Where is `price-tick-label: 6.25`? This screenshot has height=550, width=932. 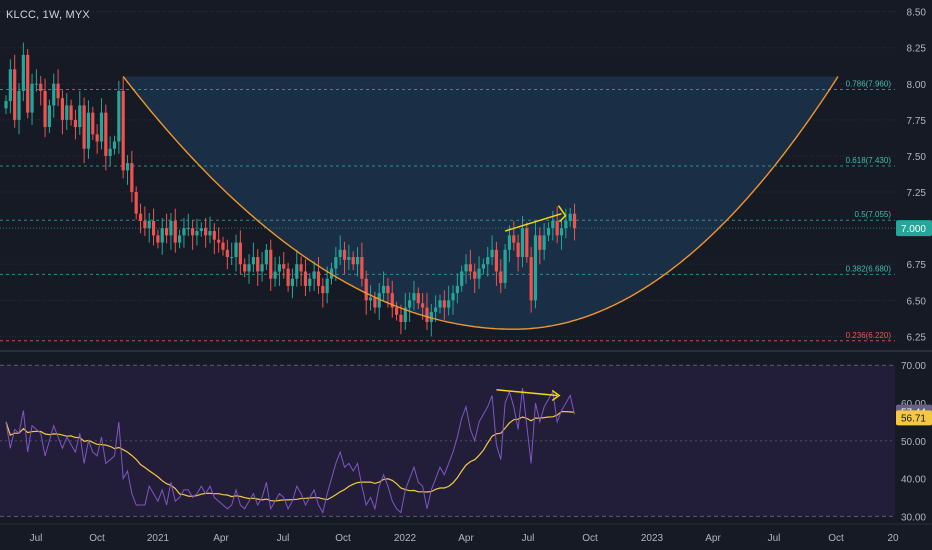
price-tick-label: 6.25 is located at coordinates (917, 337).